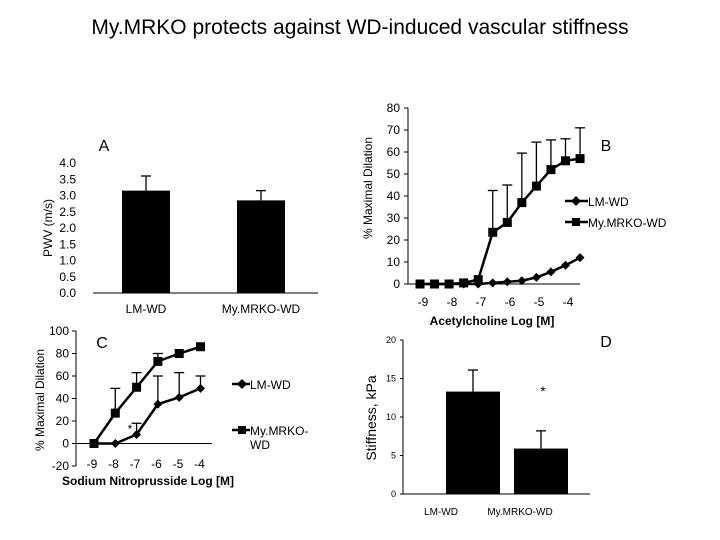 The height and width of the screenshot is (540, 720). I want to click on panel-a-bar, so click(261, 246).